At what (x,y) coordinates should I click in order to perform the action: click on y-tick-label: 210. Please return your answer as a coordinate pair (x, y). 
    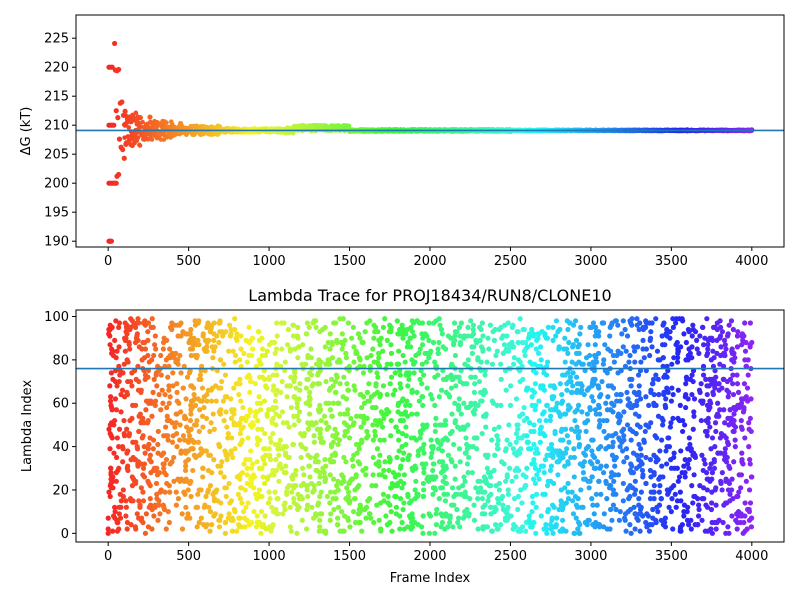
    Looking at the image, I should click on (56, 126).